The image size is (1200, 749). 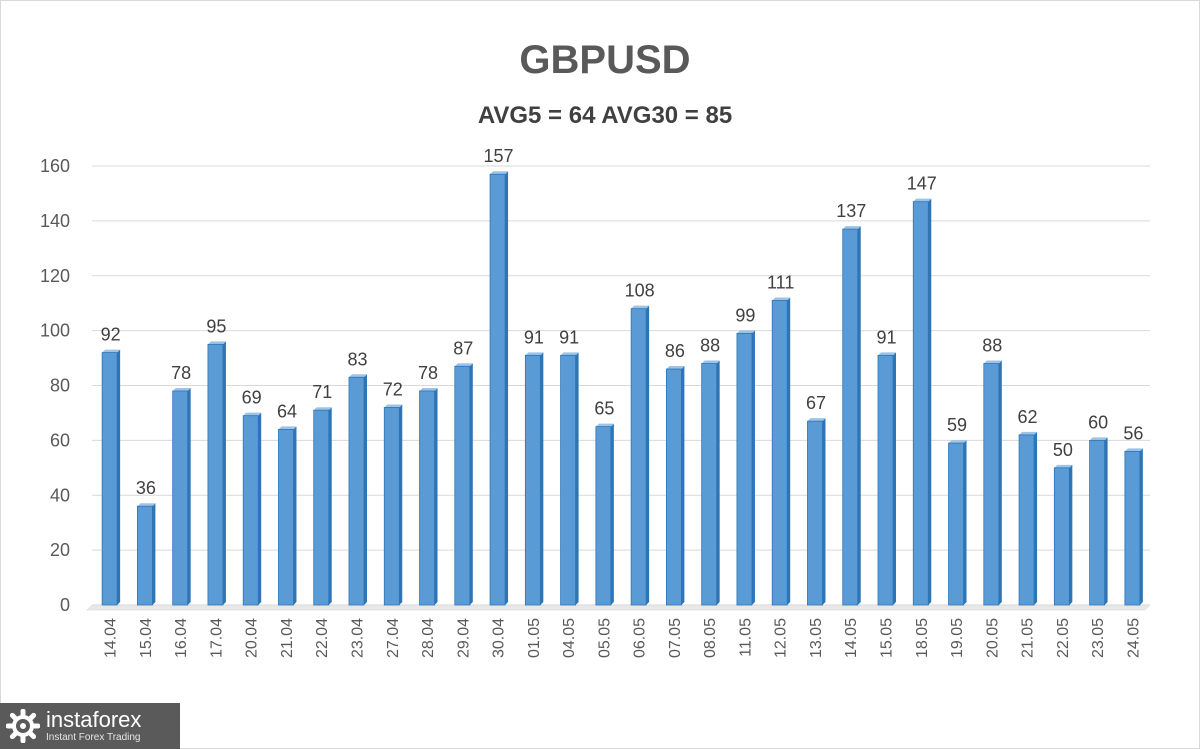 I want to click on chart-title: GBPUSD, so click(x=605, y=60).